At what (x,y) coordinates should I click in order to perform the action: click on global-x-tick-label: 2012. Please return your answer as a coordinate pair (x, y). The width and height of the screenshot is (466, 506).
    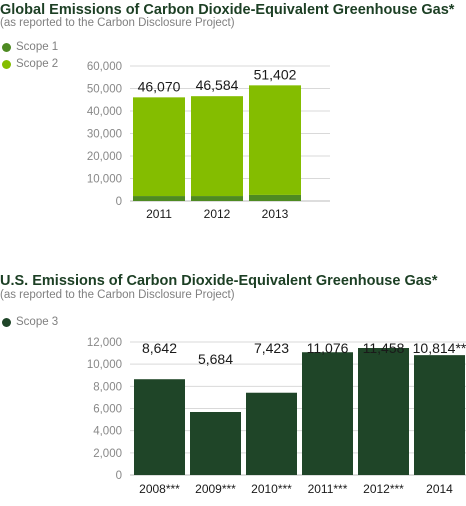
    Looking at the image, I should click on (217, 214).